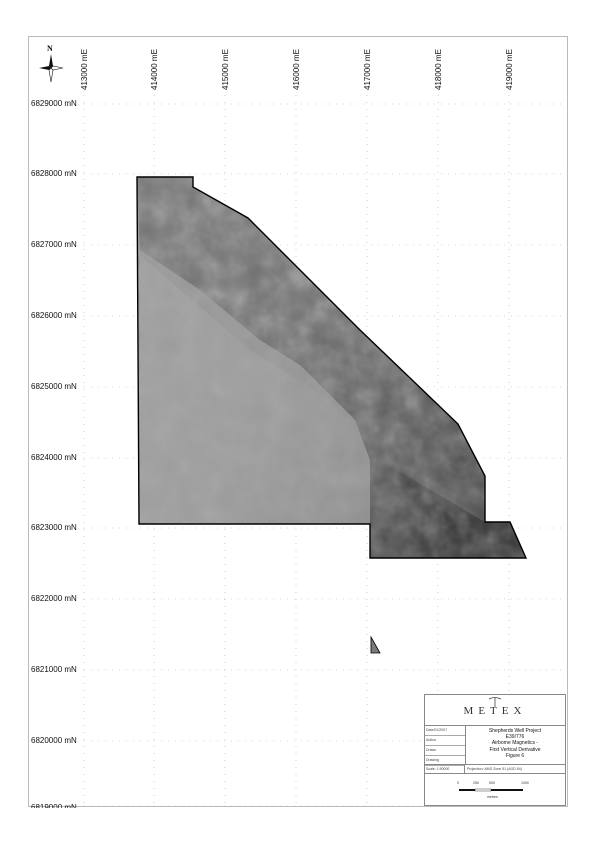  What do you see at coordinates (445, 769) in the screenshot?
I see `scale-text: Scale: 1:50000` at bounding box center [445, 769].